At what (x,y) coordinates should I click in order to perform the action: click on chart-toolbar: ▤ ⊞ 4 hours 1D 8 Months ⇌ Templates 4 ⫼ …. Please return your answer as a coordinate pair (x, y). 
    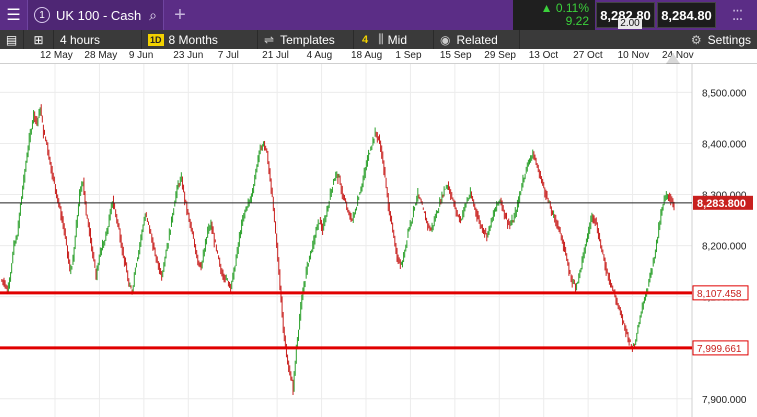
    Looking at the image, I should click on (378, 39).